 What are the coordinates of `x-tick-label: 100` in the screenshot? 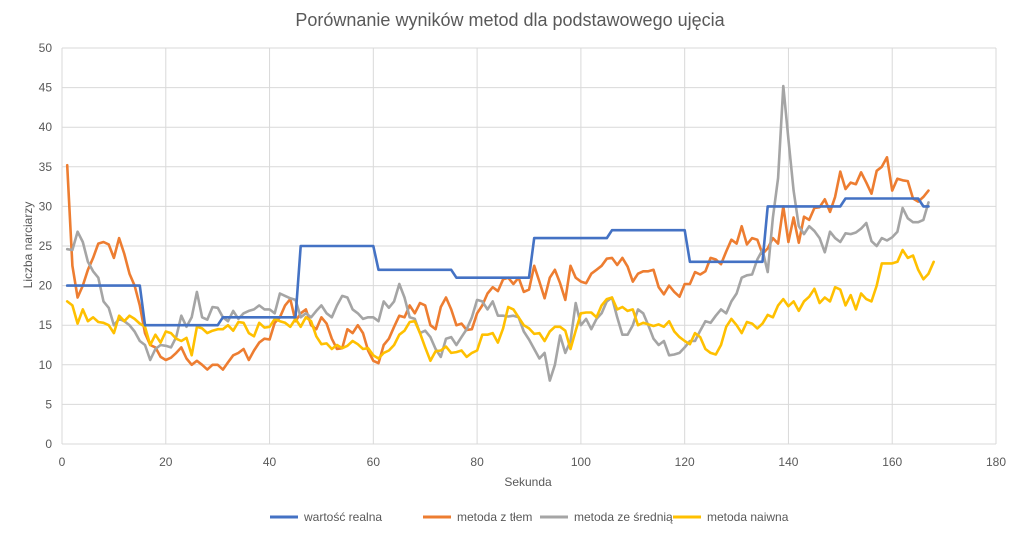 It's located at (581, 462).